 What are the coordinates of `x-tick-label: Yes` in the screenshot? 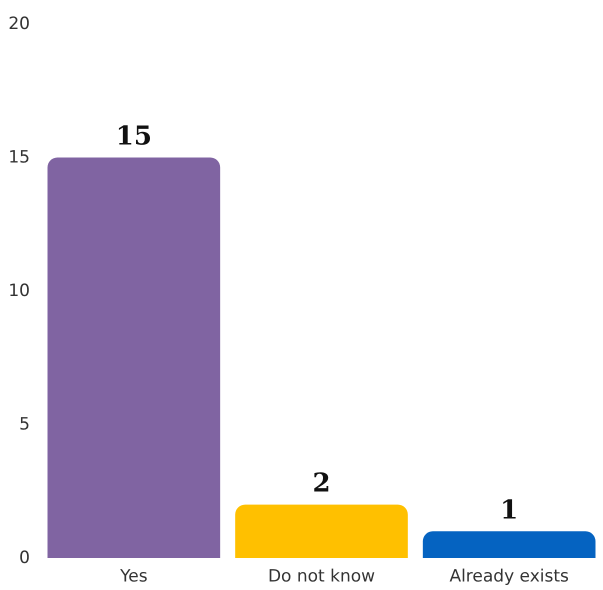 It's located at (133, 576).